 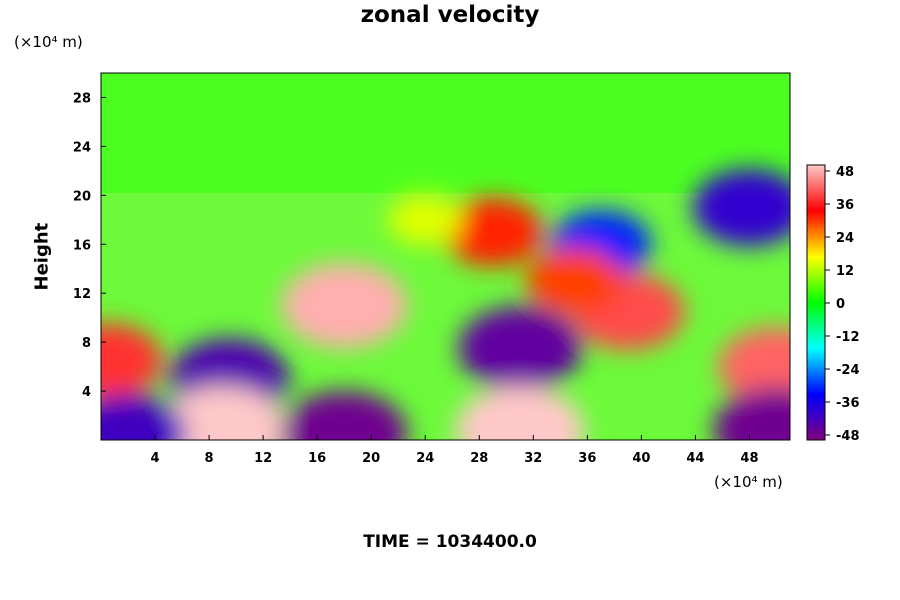 I want to click on x-axis-ticks: 4 8 12 16 20 24 28 32 36 40 44 48, so click(x=455, y=450).